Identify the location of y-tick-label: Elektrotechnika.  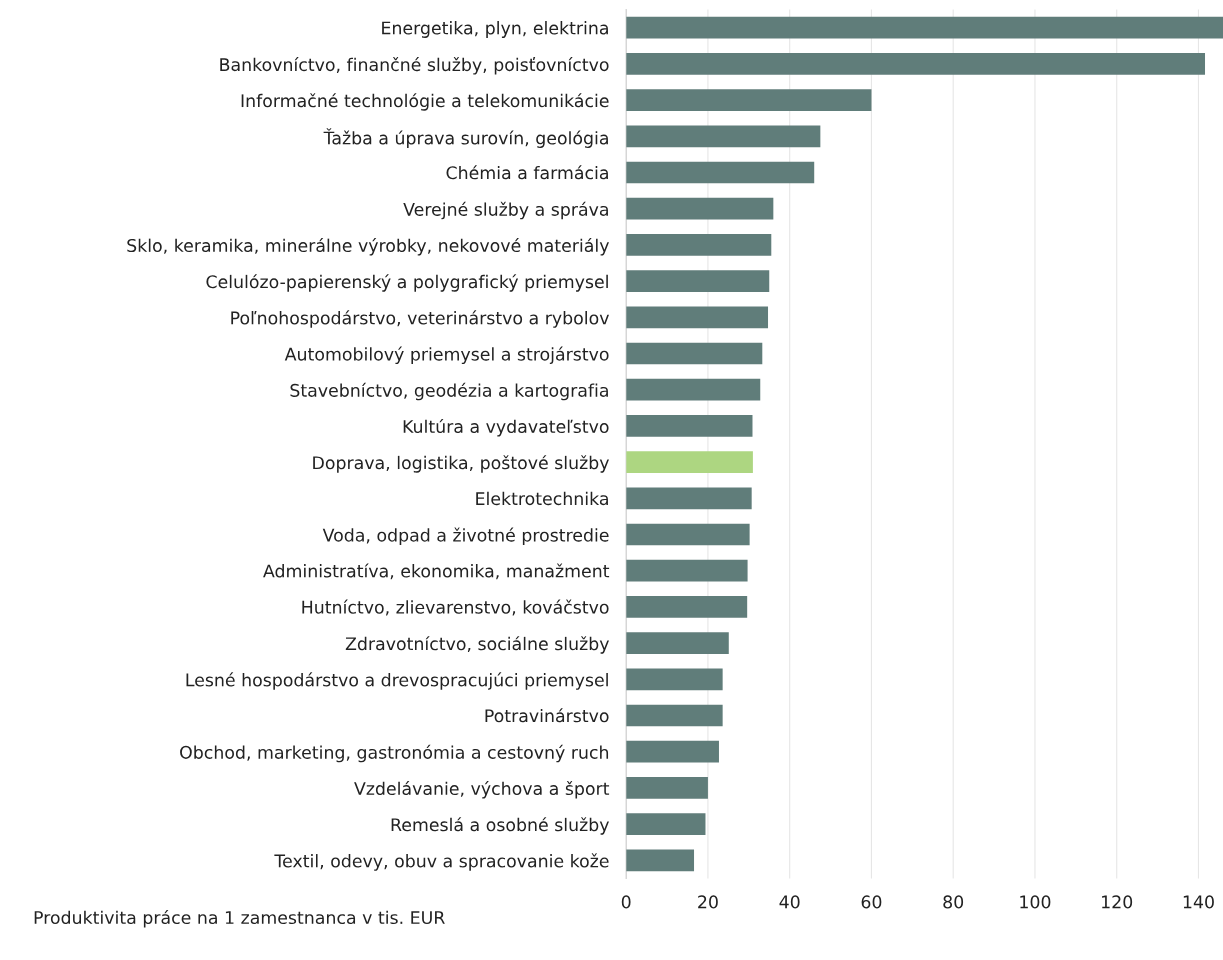
(542, 498).